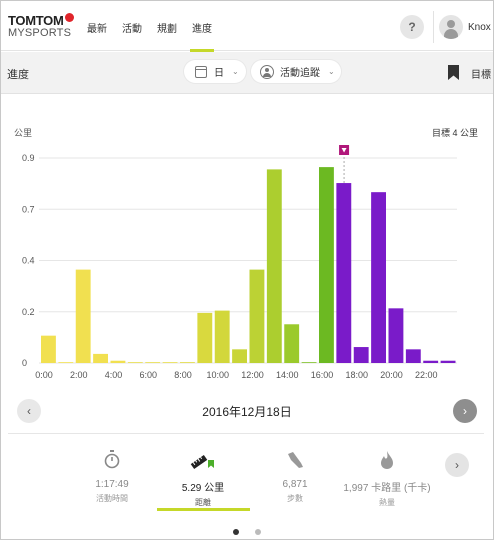 This screenshot has width=494, height=540. Describe the element at coordinates (322, 375) in the screenshot. I see `x-tick-label: 16:00` at that location.